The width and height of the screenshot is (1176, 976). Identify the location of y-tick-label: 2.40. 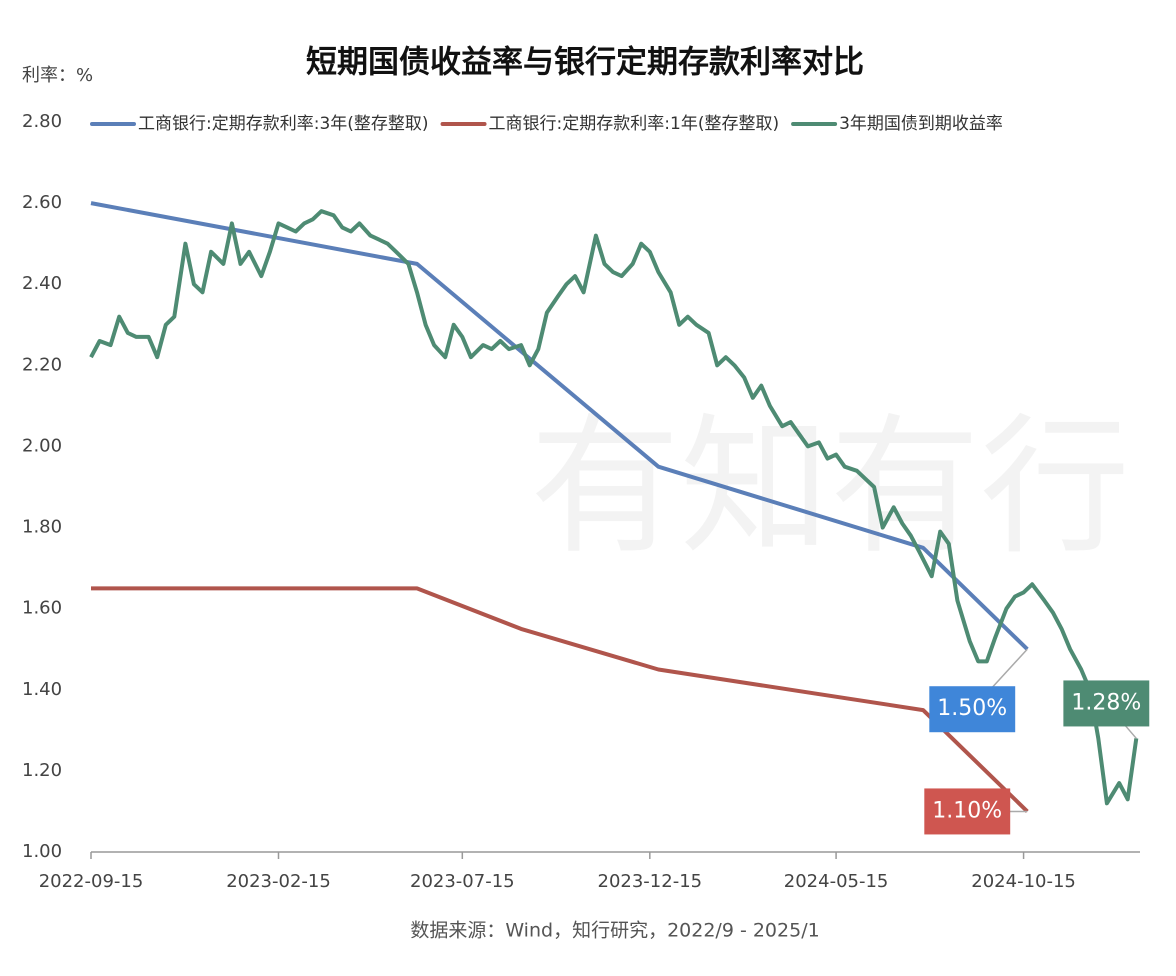
(42, 283).